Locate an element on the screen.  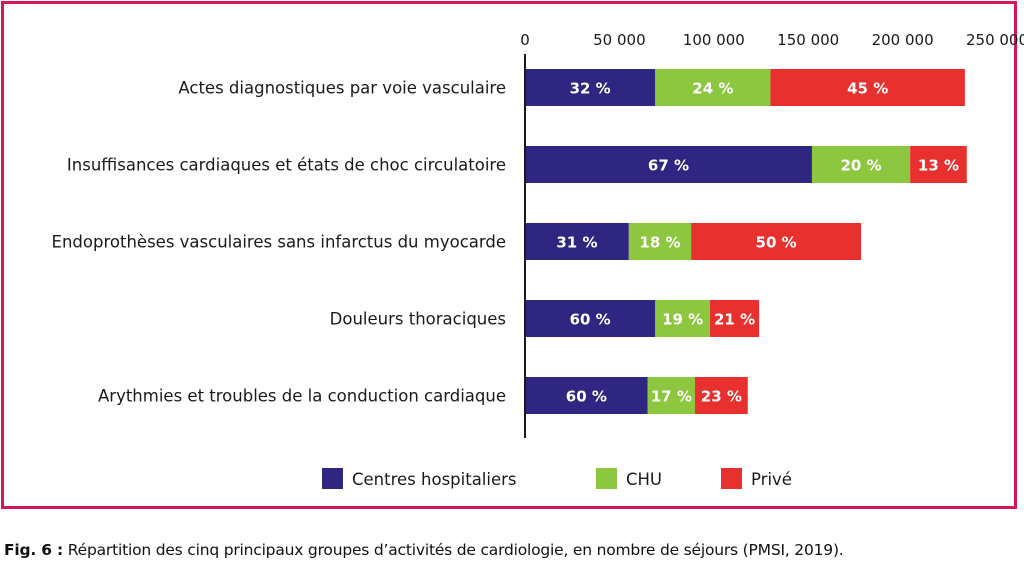
bar-data-label: 32 % is located at coordinates (590, 89).